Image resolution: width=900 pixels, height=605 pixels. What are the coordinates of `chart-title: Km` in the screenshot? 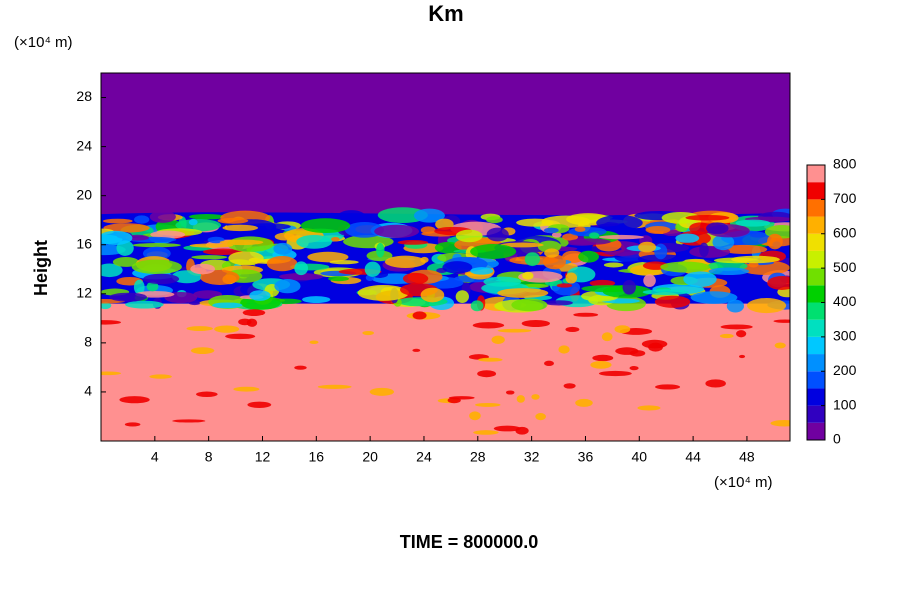 It's located at (445, 13).